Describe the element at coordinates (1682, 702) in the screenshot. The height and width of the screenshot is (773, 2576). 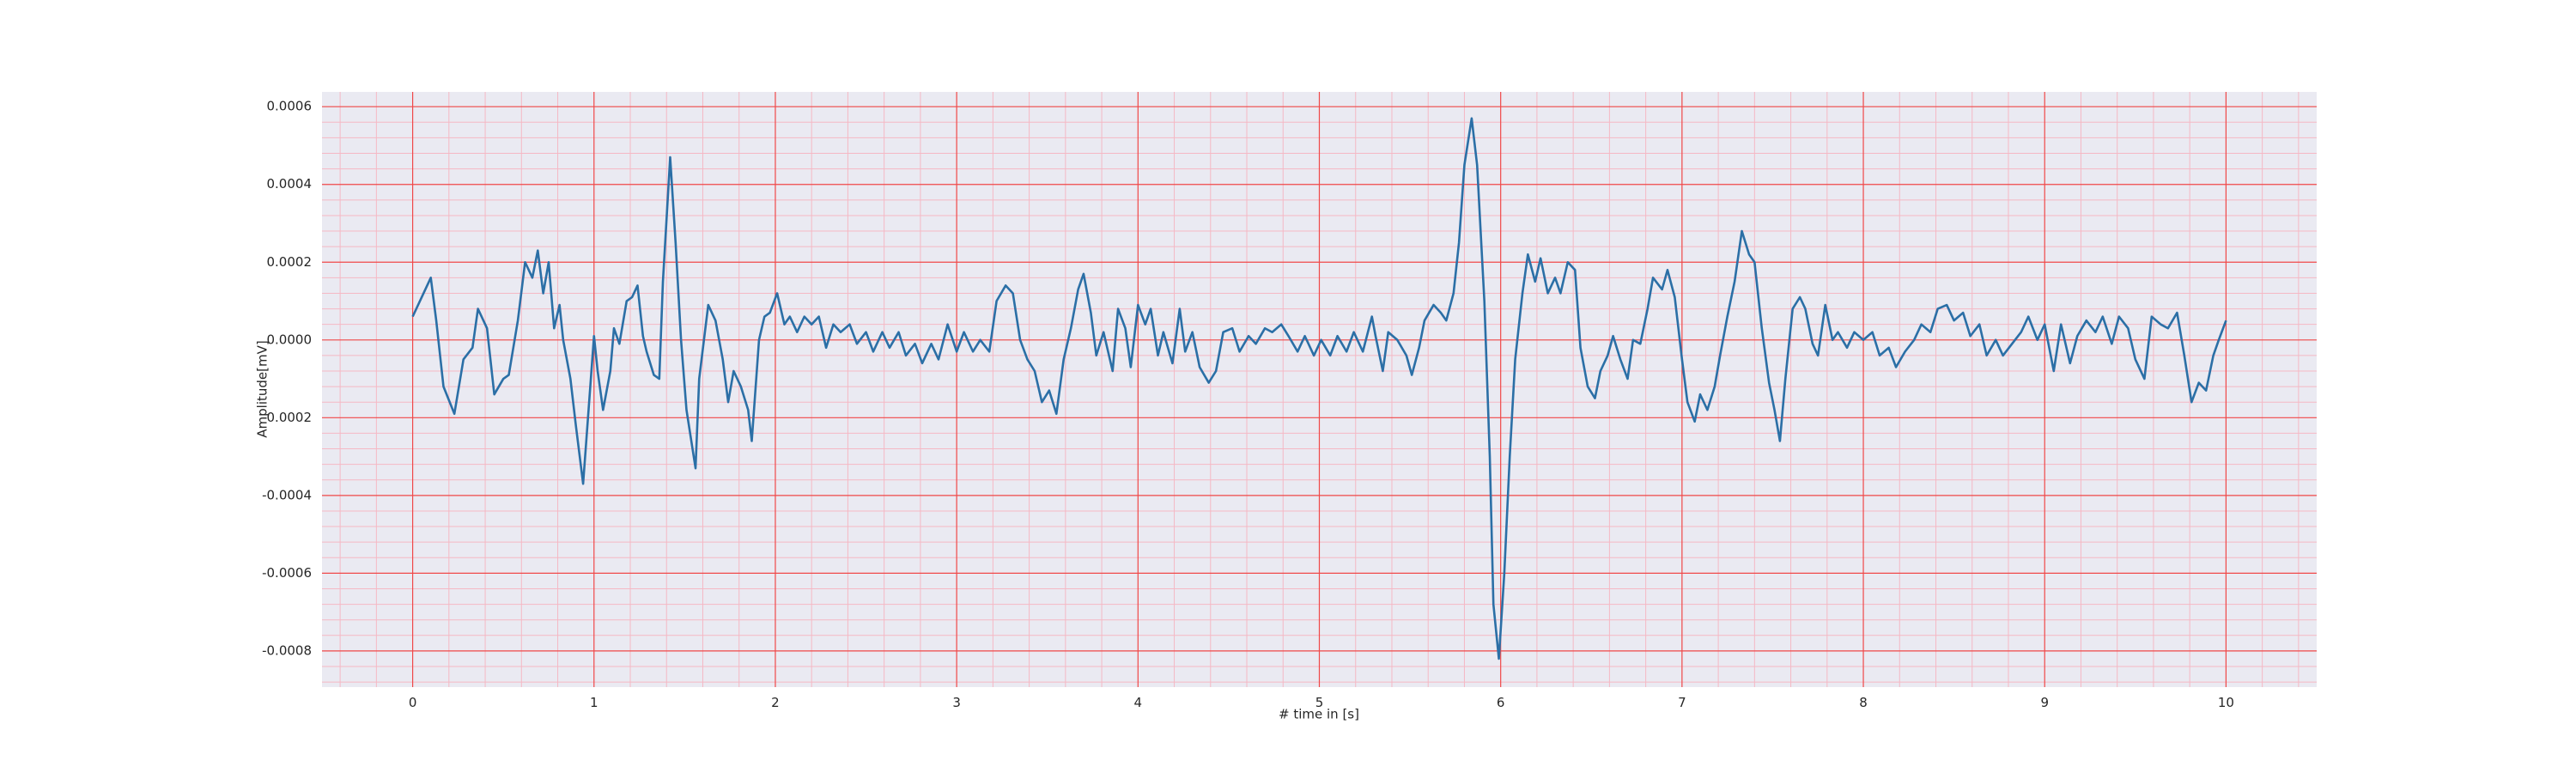
I see `x-tick-label: 7` at that location.